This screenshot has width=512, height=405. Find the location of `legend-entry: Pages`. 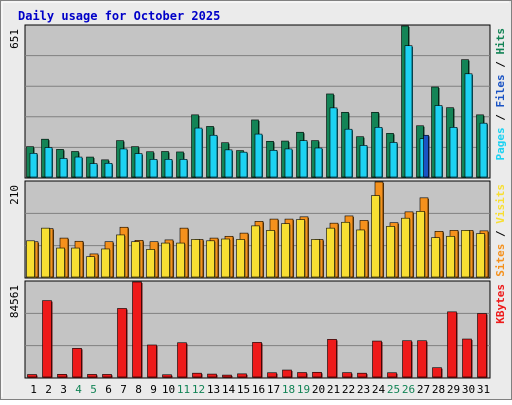

legend-entry: Pages is located at coordinates (500, 143).